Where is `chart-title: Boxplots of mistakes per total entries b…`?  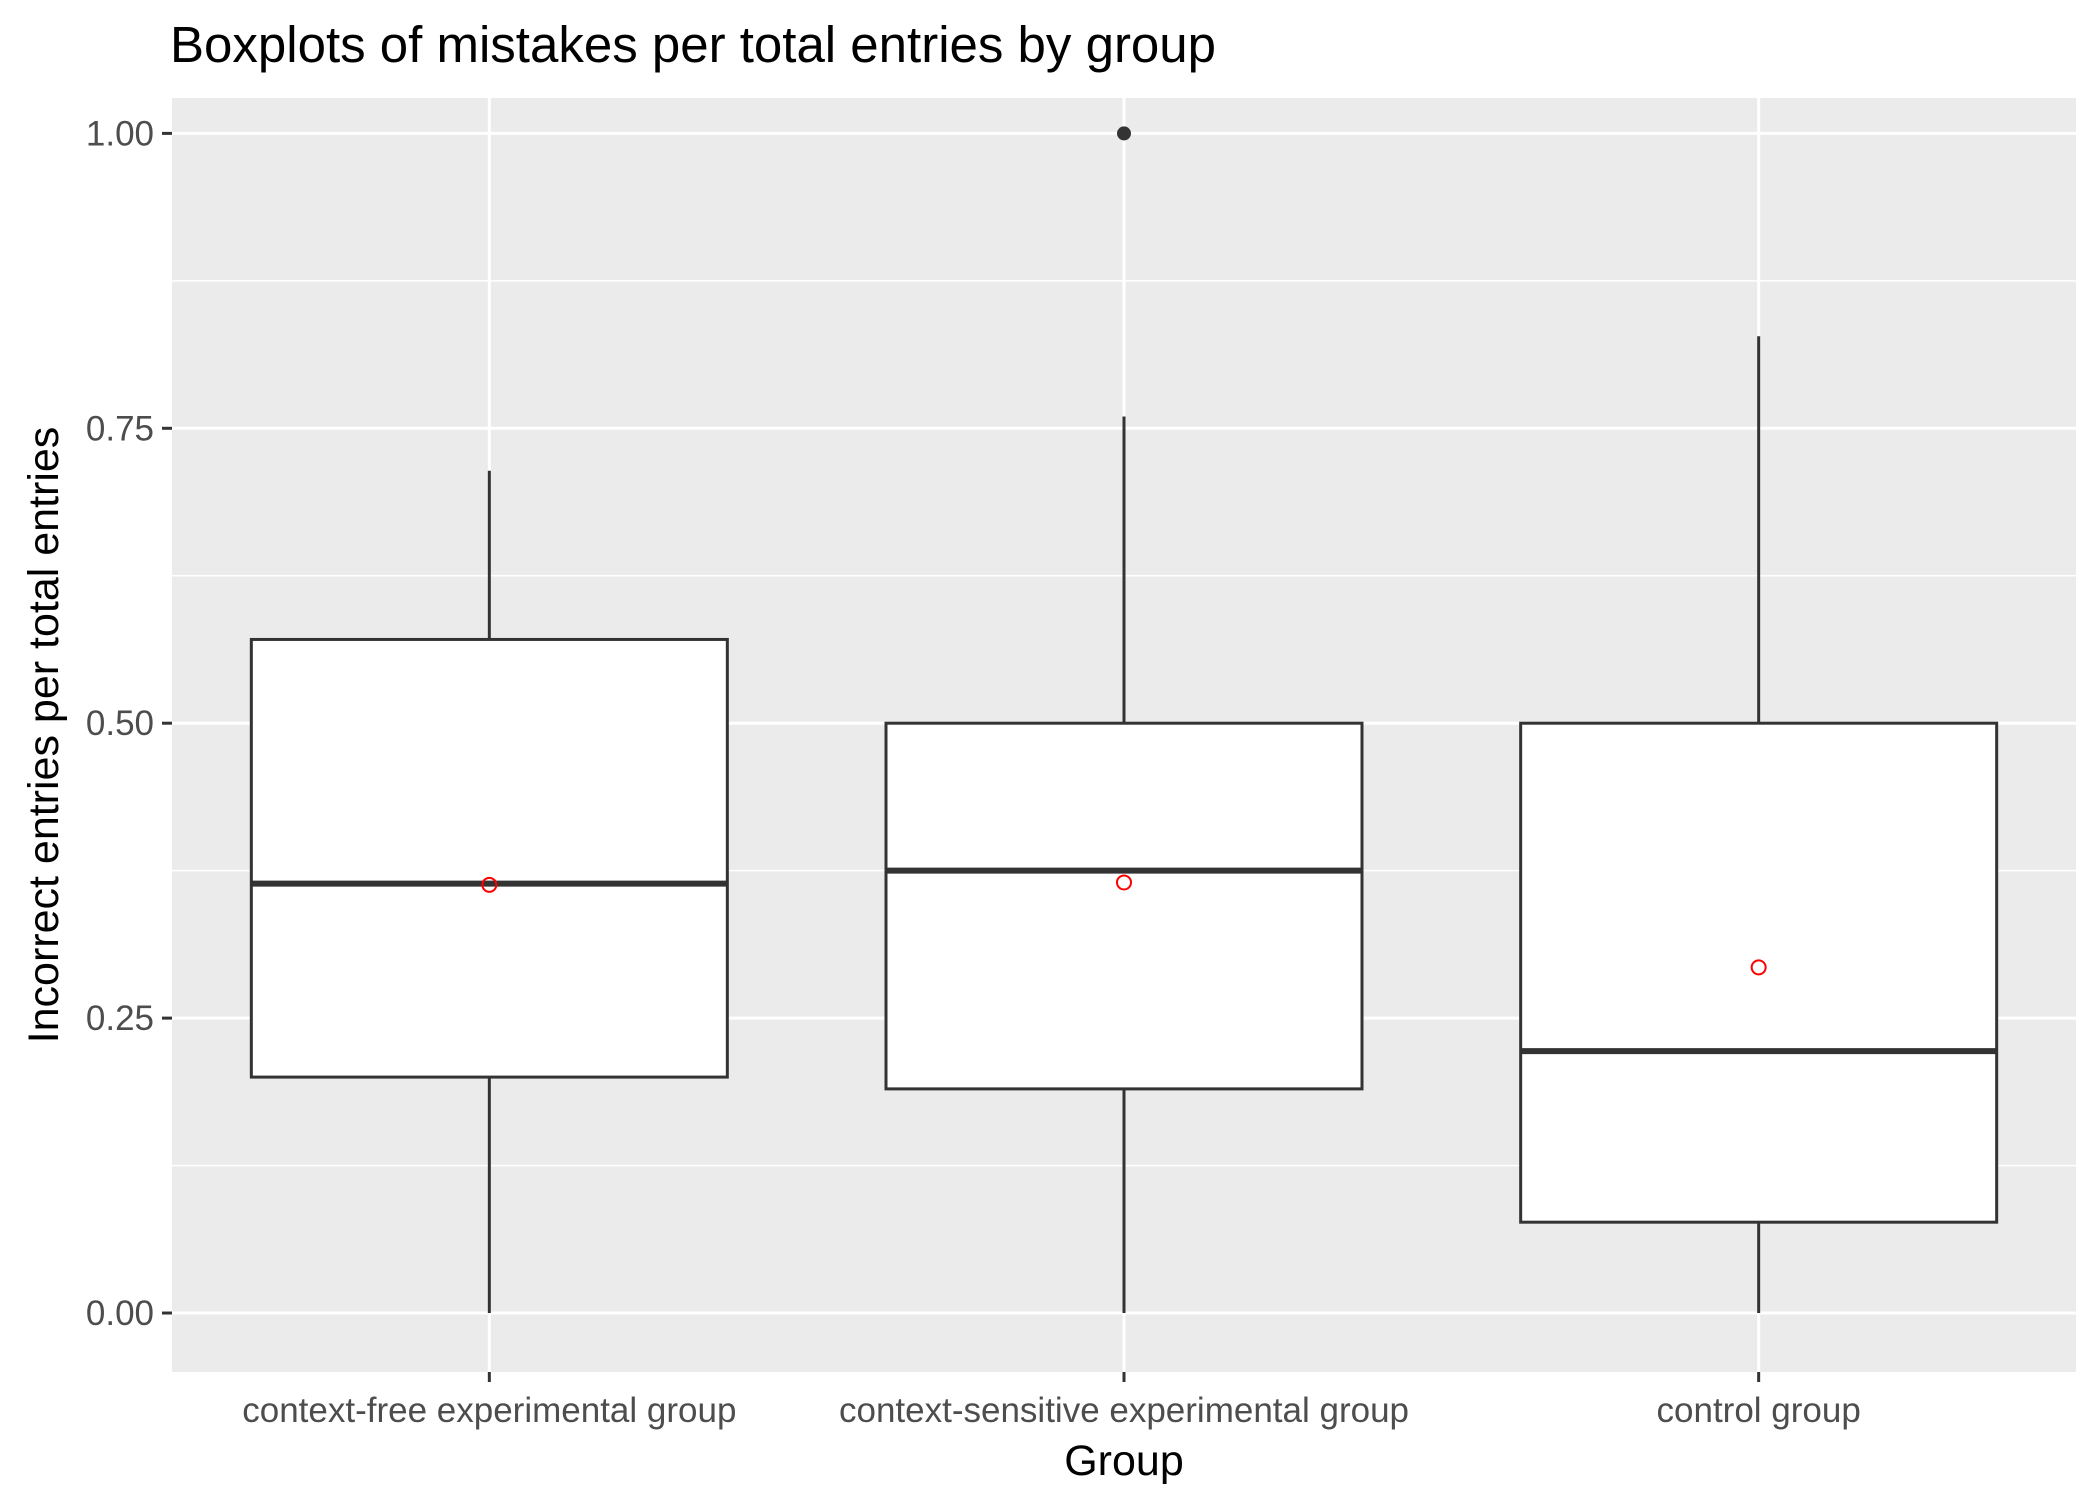
chart-title: Boxplots of mistakes per total entries b… is located at coordinates (693, 44).